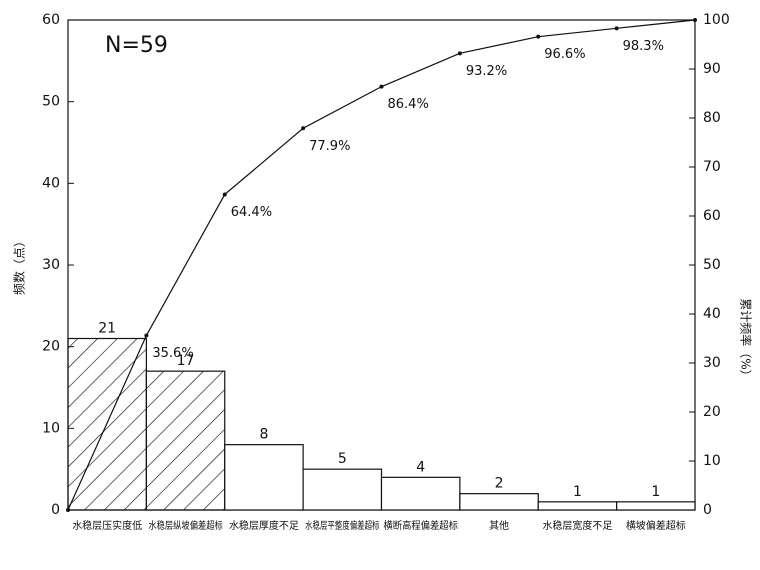 The image size is (760, 570). I want to click on y-tick-label: 0, so click(55, 510).